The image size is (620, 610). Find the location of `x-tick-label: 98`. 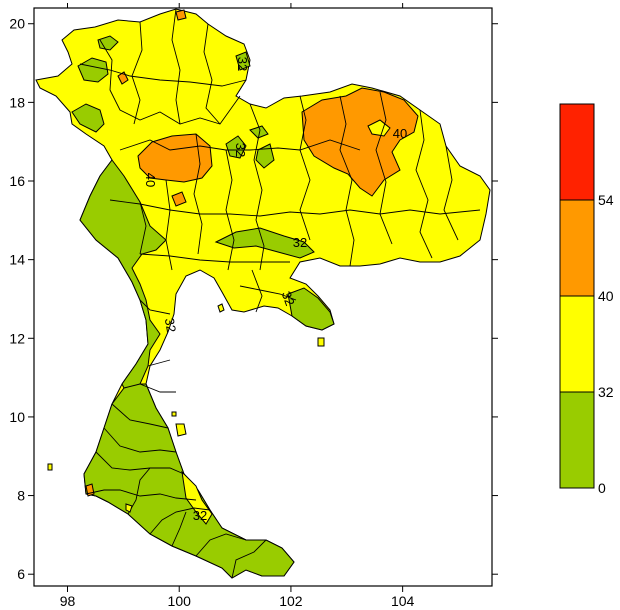

x-tick-label: 98 is located at coordinates (68, 601).